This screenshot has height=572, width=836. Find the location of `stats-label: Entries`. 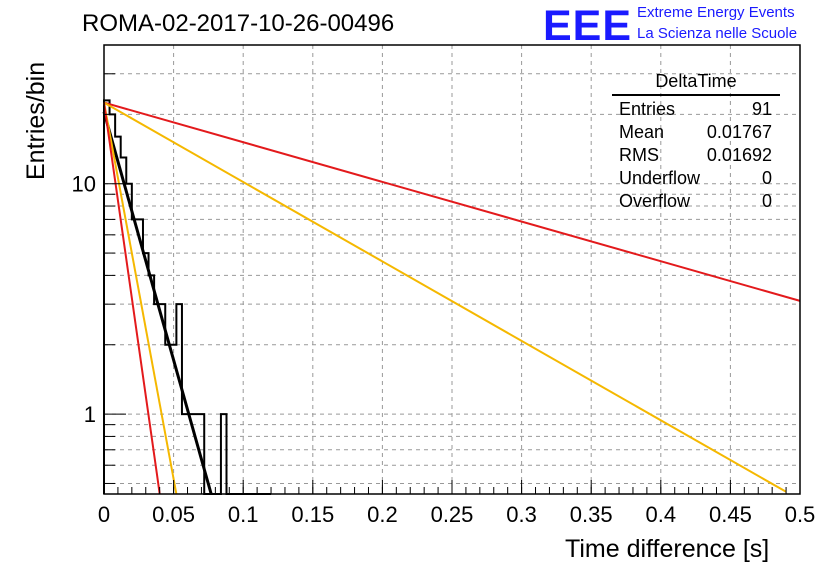

stats-label: Entries is located at coordinates (647, 109).